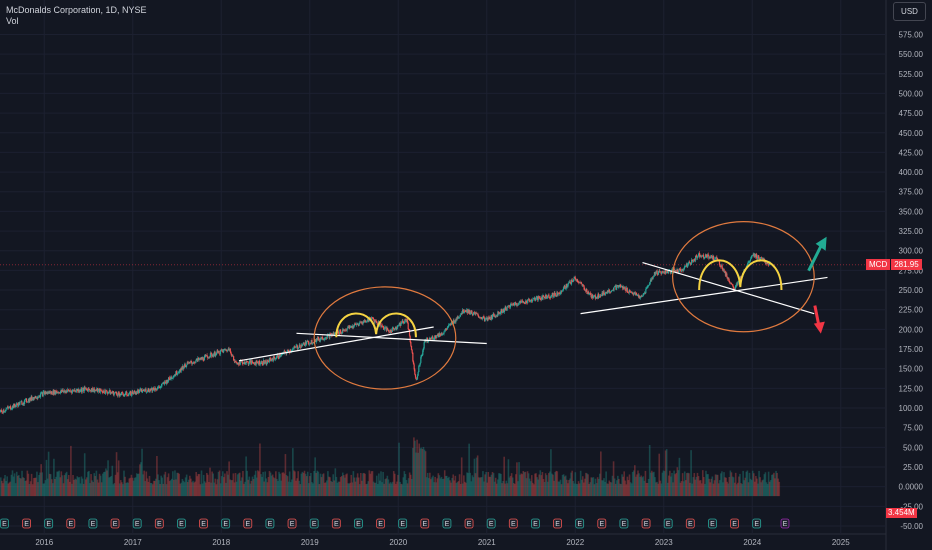  What do you see at coordinates (909, 11) in the screenshot?
I see `currency-button: USD` at bounding box center [909, 11].